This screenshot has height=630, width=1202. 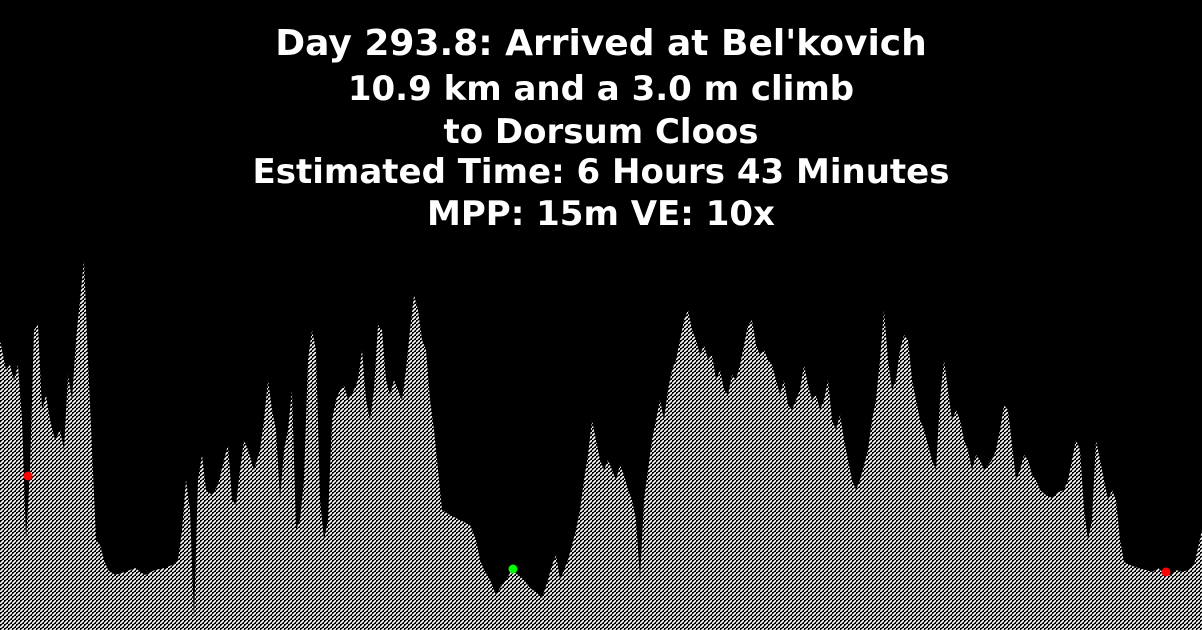 I want to click on title-line-scale: MPP: 15m VE: 10x, so click(x=601, y=214).